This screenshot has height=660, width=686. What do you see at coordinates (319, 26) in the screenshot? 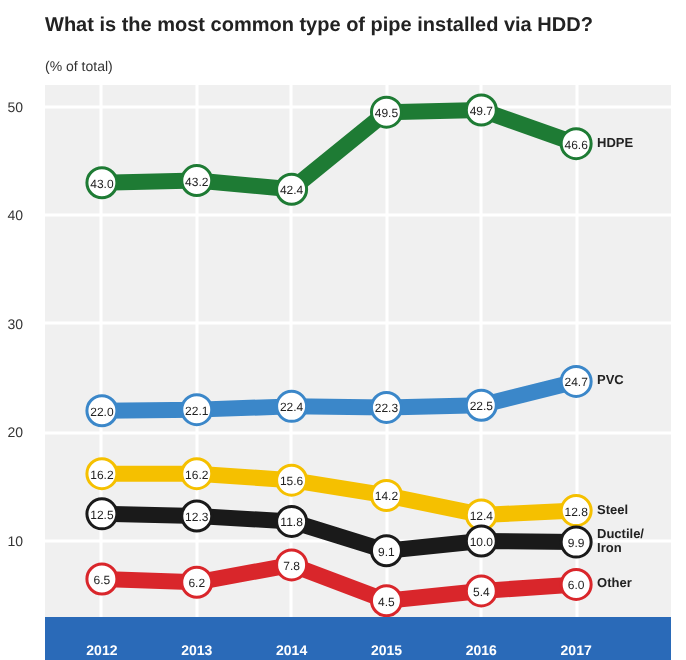
I see `chart-title: What is the most common type of pipe installed via HDD?` at bounding box center [319, 26].